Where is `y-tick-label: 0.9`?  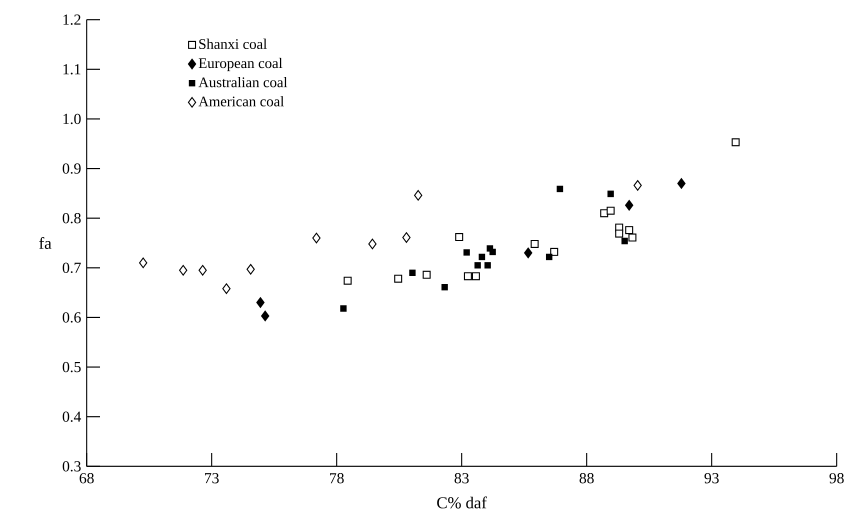 y-tick-label: 0.9 is located at coordinates (71, 168).